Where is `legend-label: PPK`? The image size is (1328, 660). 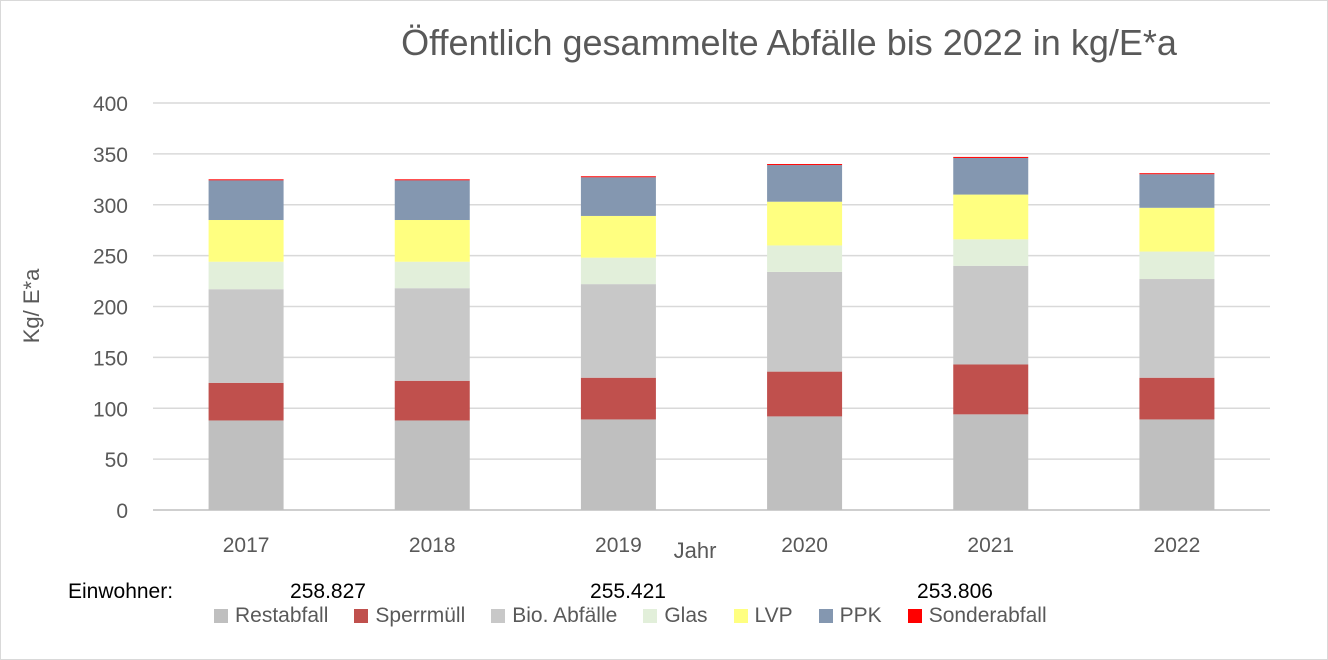
legend-label: PPK is located at coordinates (860, 615).